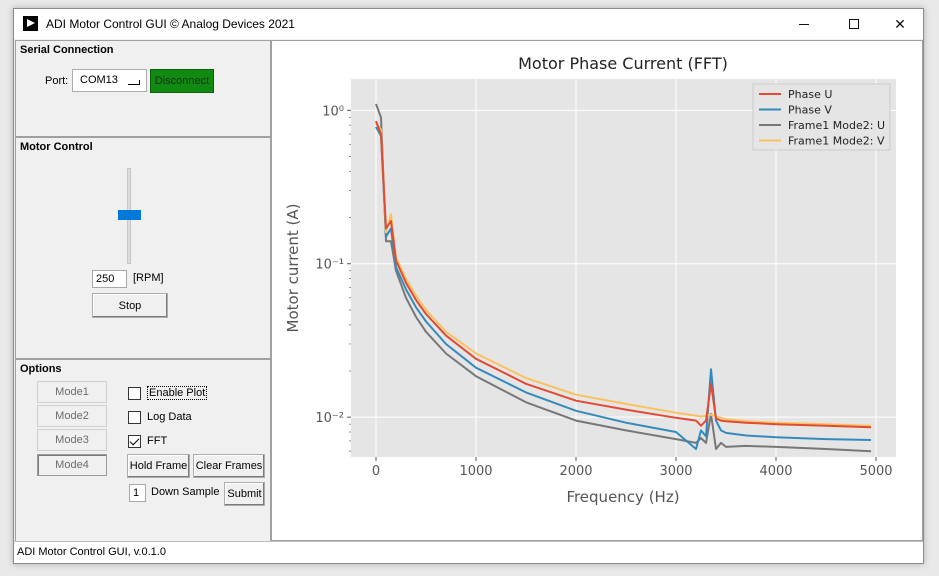 The image size is (939, 576). I want to click on status-bar: ADI Motor Control GUI, v.0.1.0, so click(468, 552).